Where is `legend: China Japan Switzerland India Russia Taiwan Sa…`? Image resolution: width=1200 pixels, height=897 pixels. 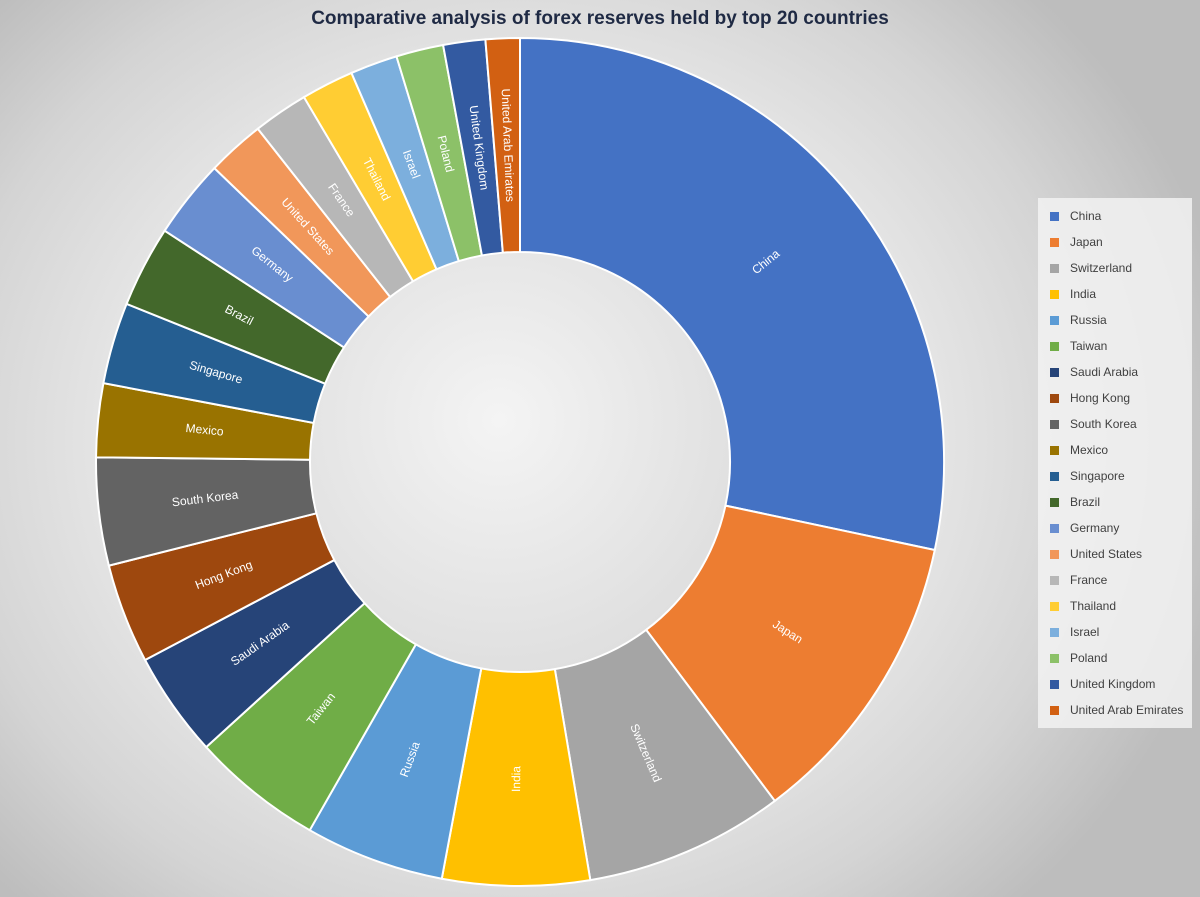 legend: China Japan Switzerland India Russia Taiwan Sa… is located at coordinates (1115, 463).